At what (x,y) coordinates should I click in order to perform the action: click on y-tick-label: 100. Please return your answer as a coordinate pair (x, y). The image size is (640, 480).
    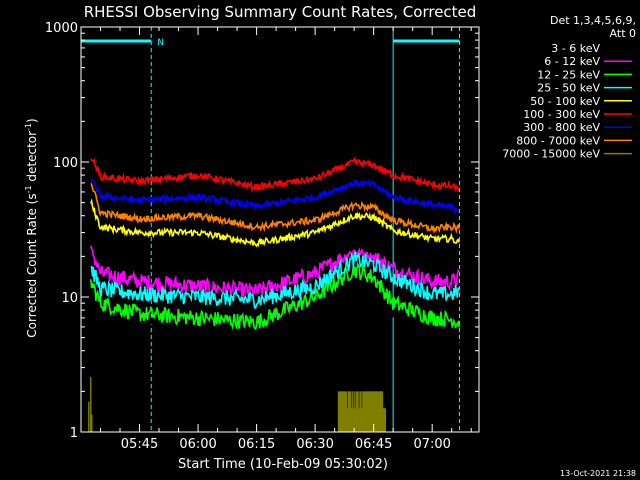
    Looking at the image, I should click on (65, 163).